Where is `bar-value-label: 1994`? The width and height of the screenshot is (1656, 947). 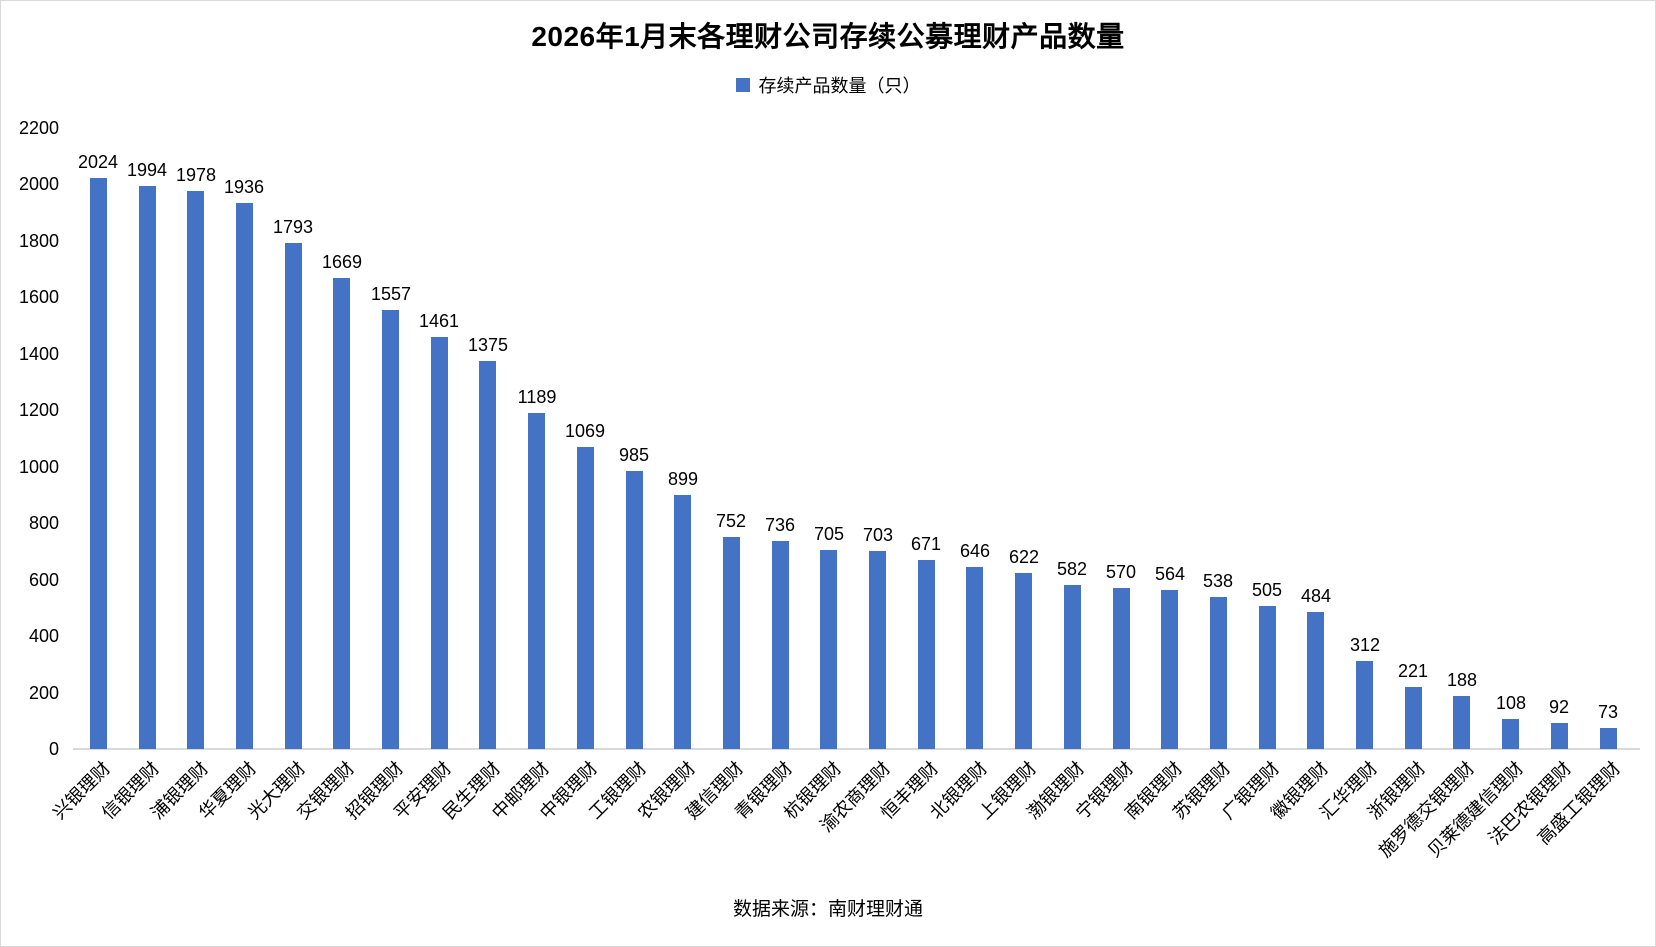 bar-value-label: 1994 is located at coordinates (147, 170).